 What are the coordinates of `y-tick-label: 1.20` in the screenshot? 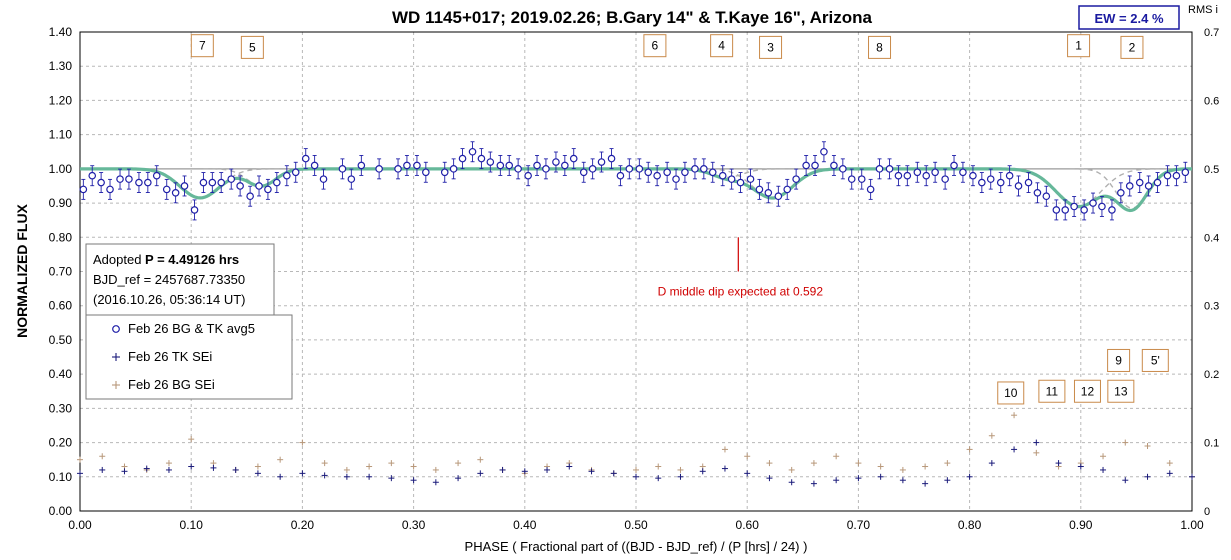 It's located at (61, 100).